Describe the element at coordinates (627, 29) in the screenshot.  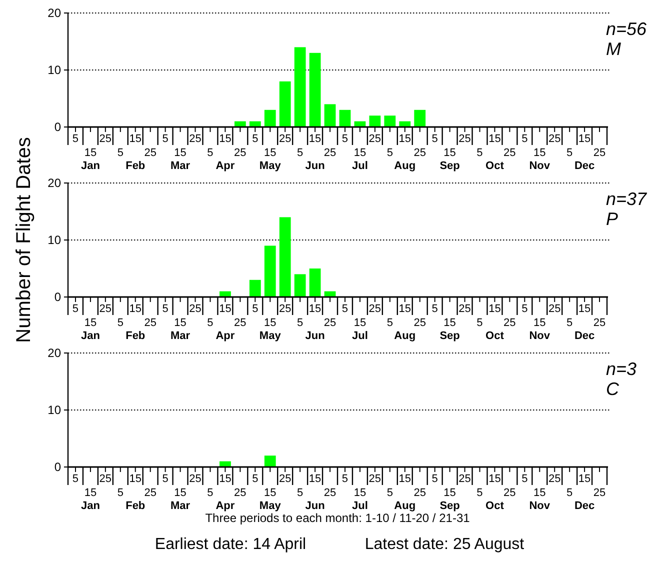
I see `chart-title: n=56` at that location.